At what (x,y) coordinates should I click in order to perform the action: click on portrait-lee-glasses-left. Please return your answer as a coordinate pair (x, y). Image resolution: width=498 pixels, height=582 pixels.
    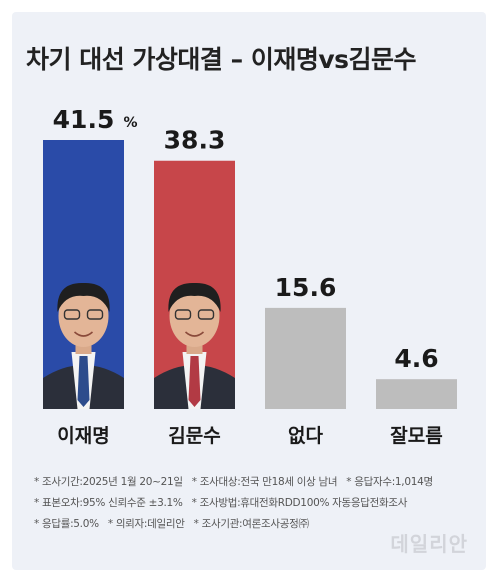
    Looking at the image, I should click on (72, 314).